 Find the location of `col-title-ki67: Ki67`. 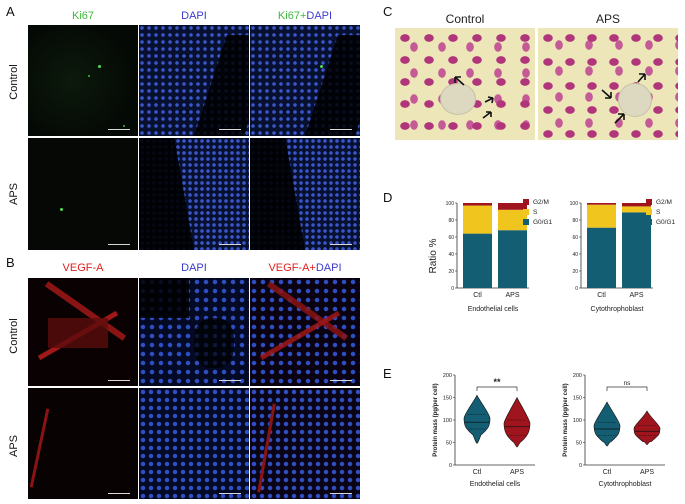

col-title-ki67: Ki67 is located at coordinates (83, 16).